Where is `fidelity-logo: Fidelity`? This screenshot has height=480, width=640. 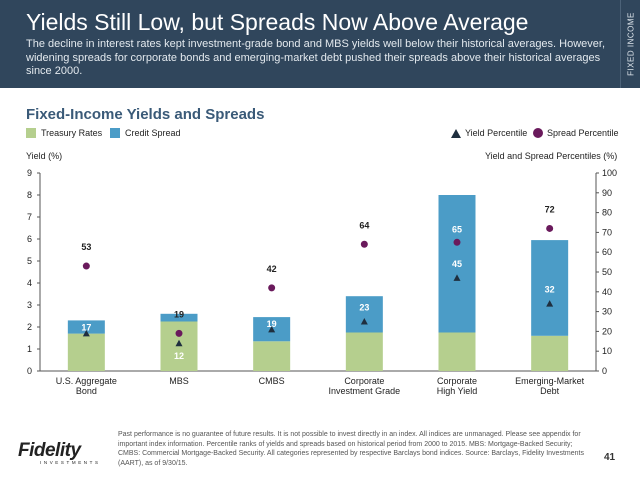
fidelity-logo: Fidelity is located at coordinates (49, 450).